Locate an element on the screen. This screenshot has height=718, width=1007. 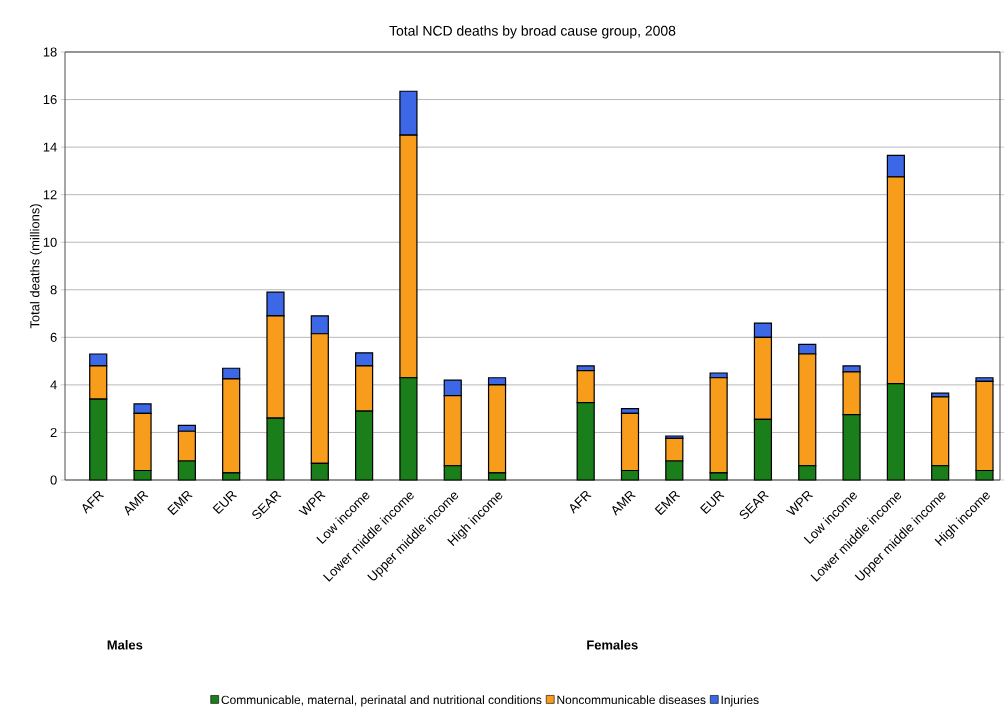
legend-label: Communicable, maternal, perinatal and nutritional conditions is located at coordinates (381, 701).